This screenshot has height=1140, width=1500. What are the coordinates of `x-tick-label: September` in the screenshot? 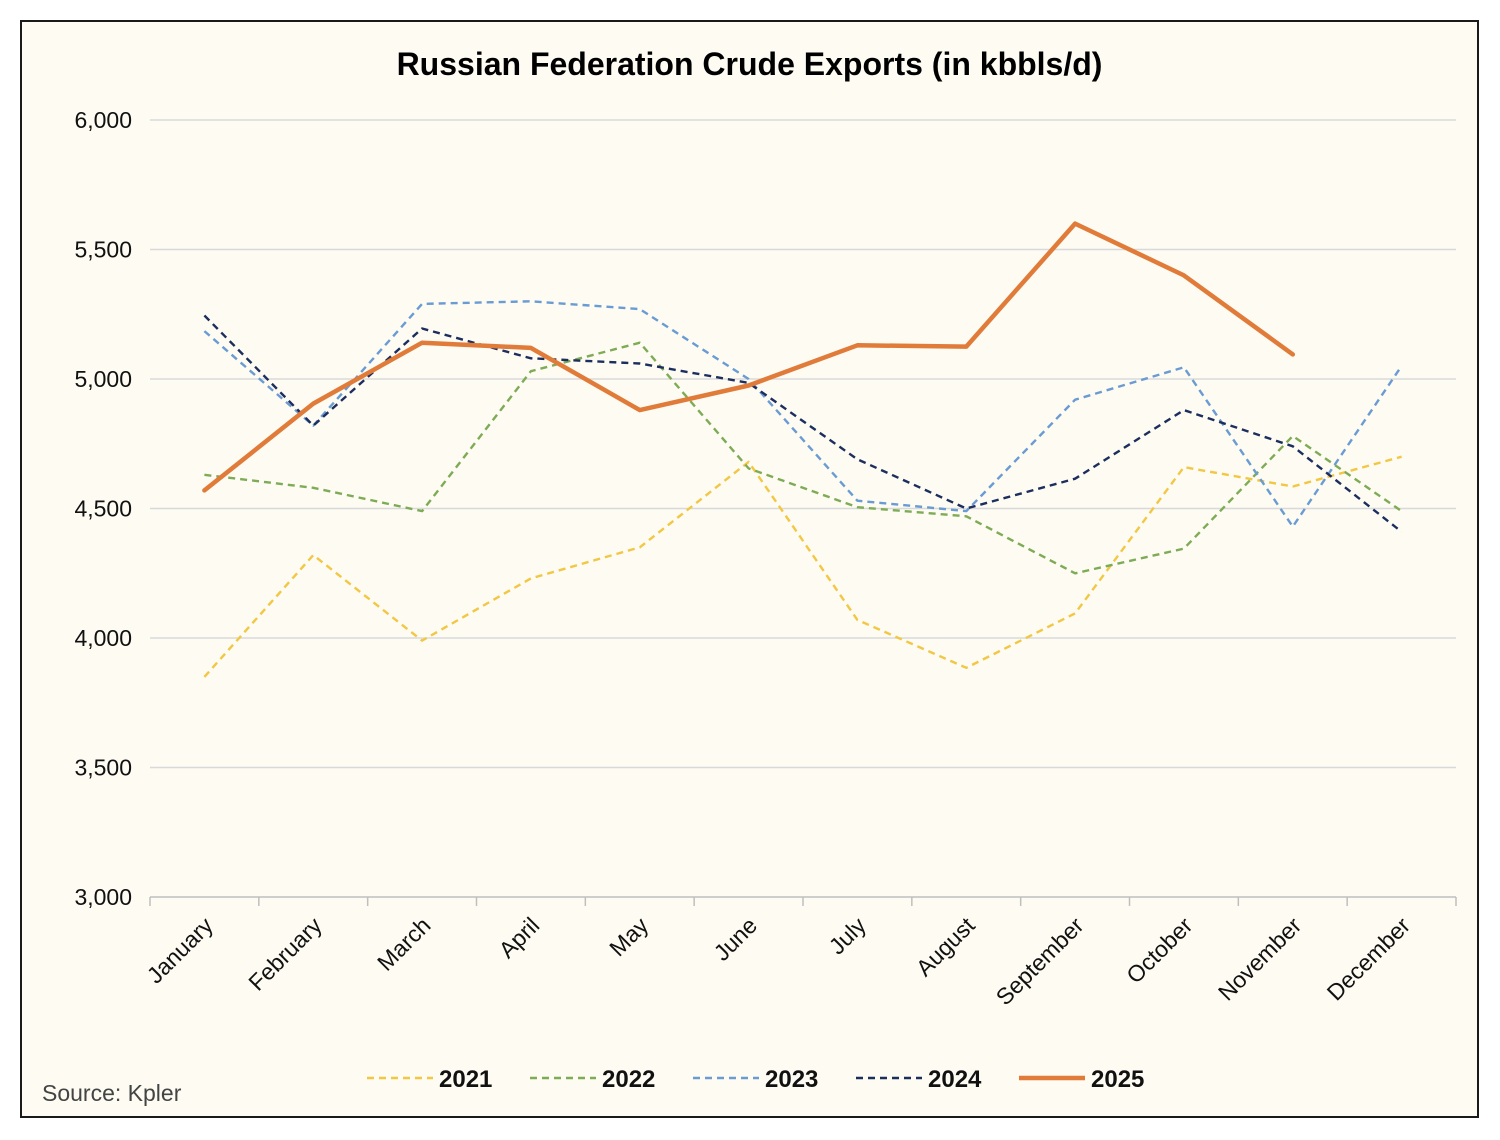 It's located at (1040, 961).